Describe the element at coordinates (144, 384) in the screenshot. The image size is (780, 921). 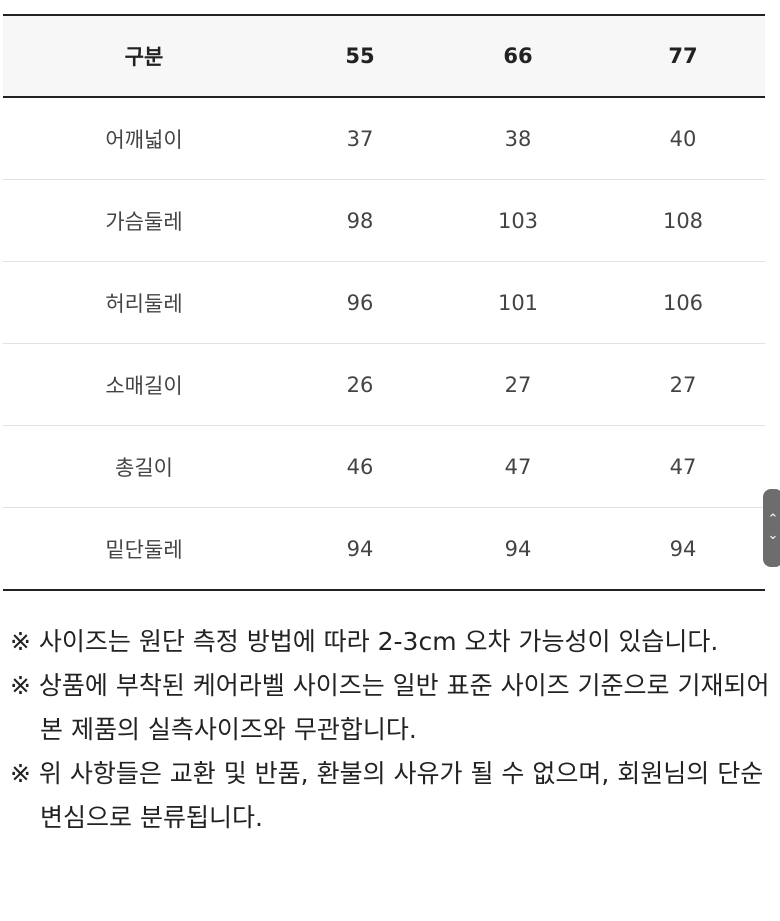
I see `row-label: 소매길이` at that location.